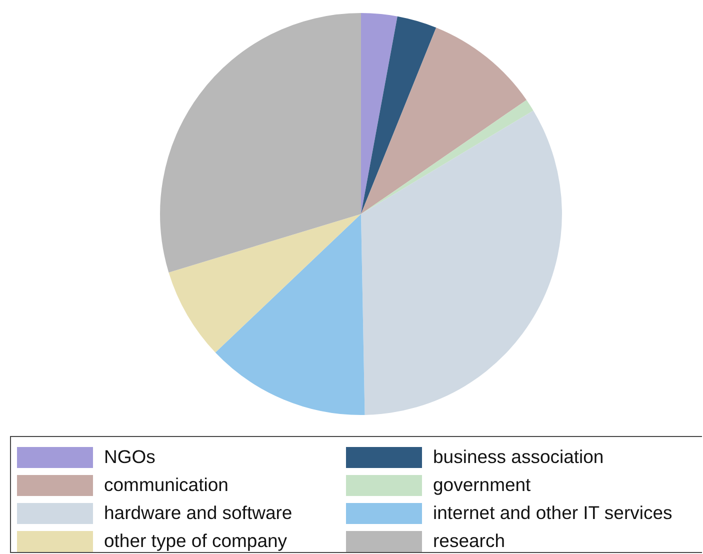  What do you see at coordinates (196, 541) in the screenshot?
I see `legend-label: other type of company` at bounding box center [196, 541].